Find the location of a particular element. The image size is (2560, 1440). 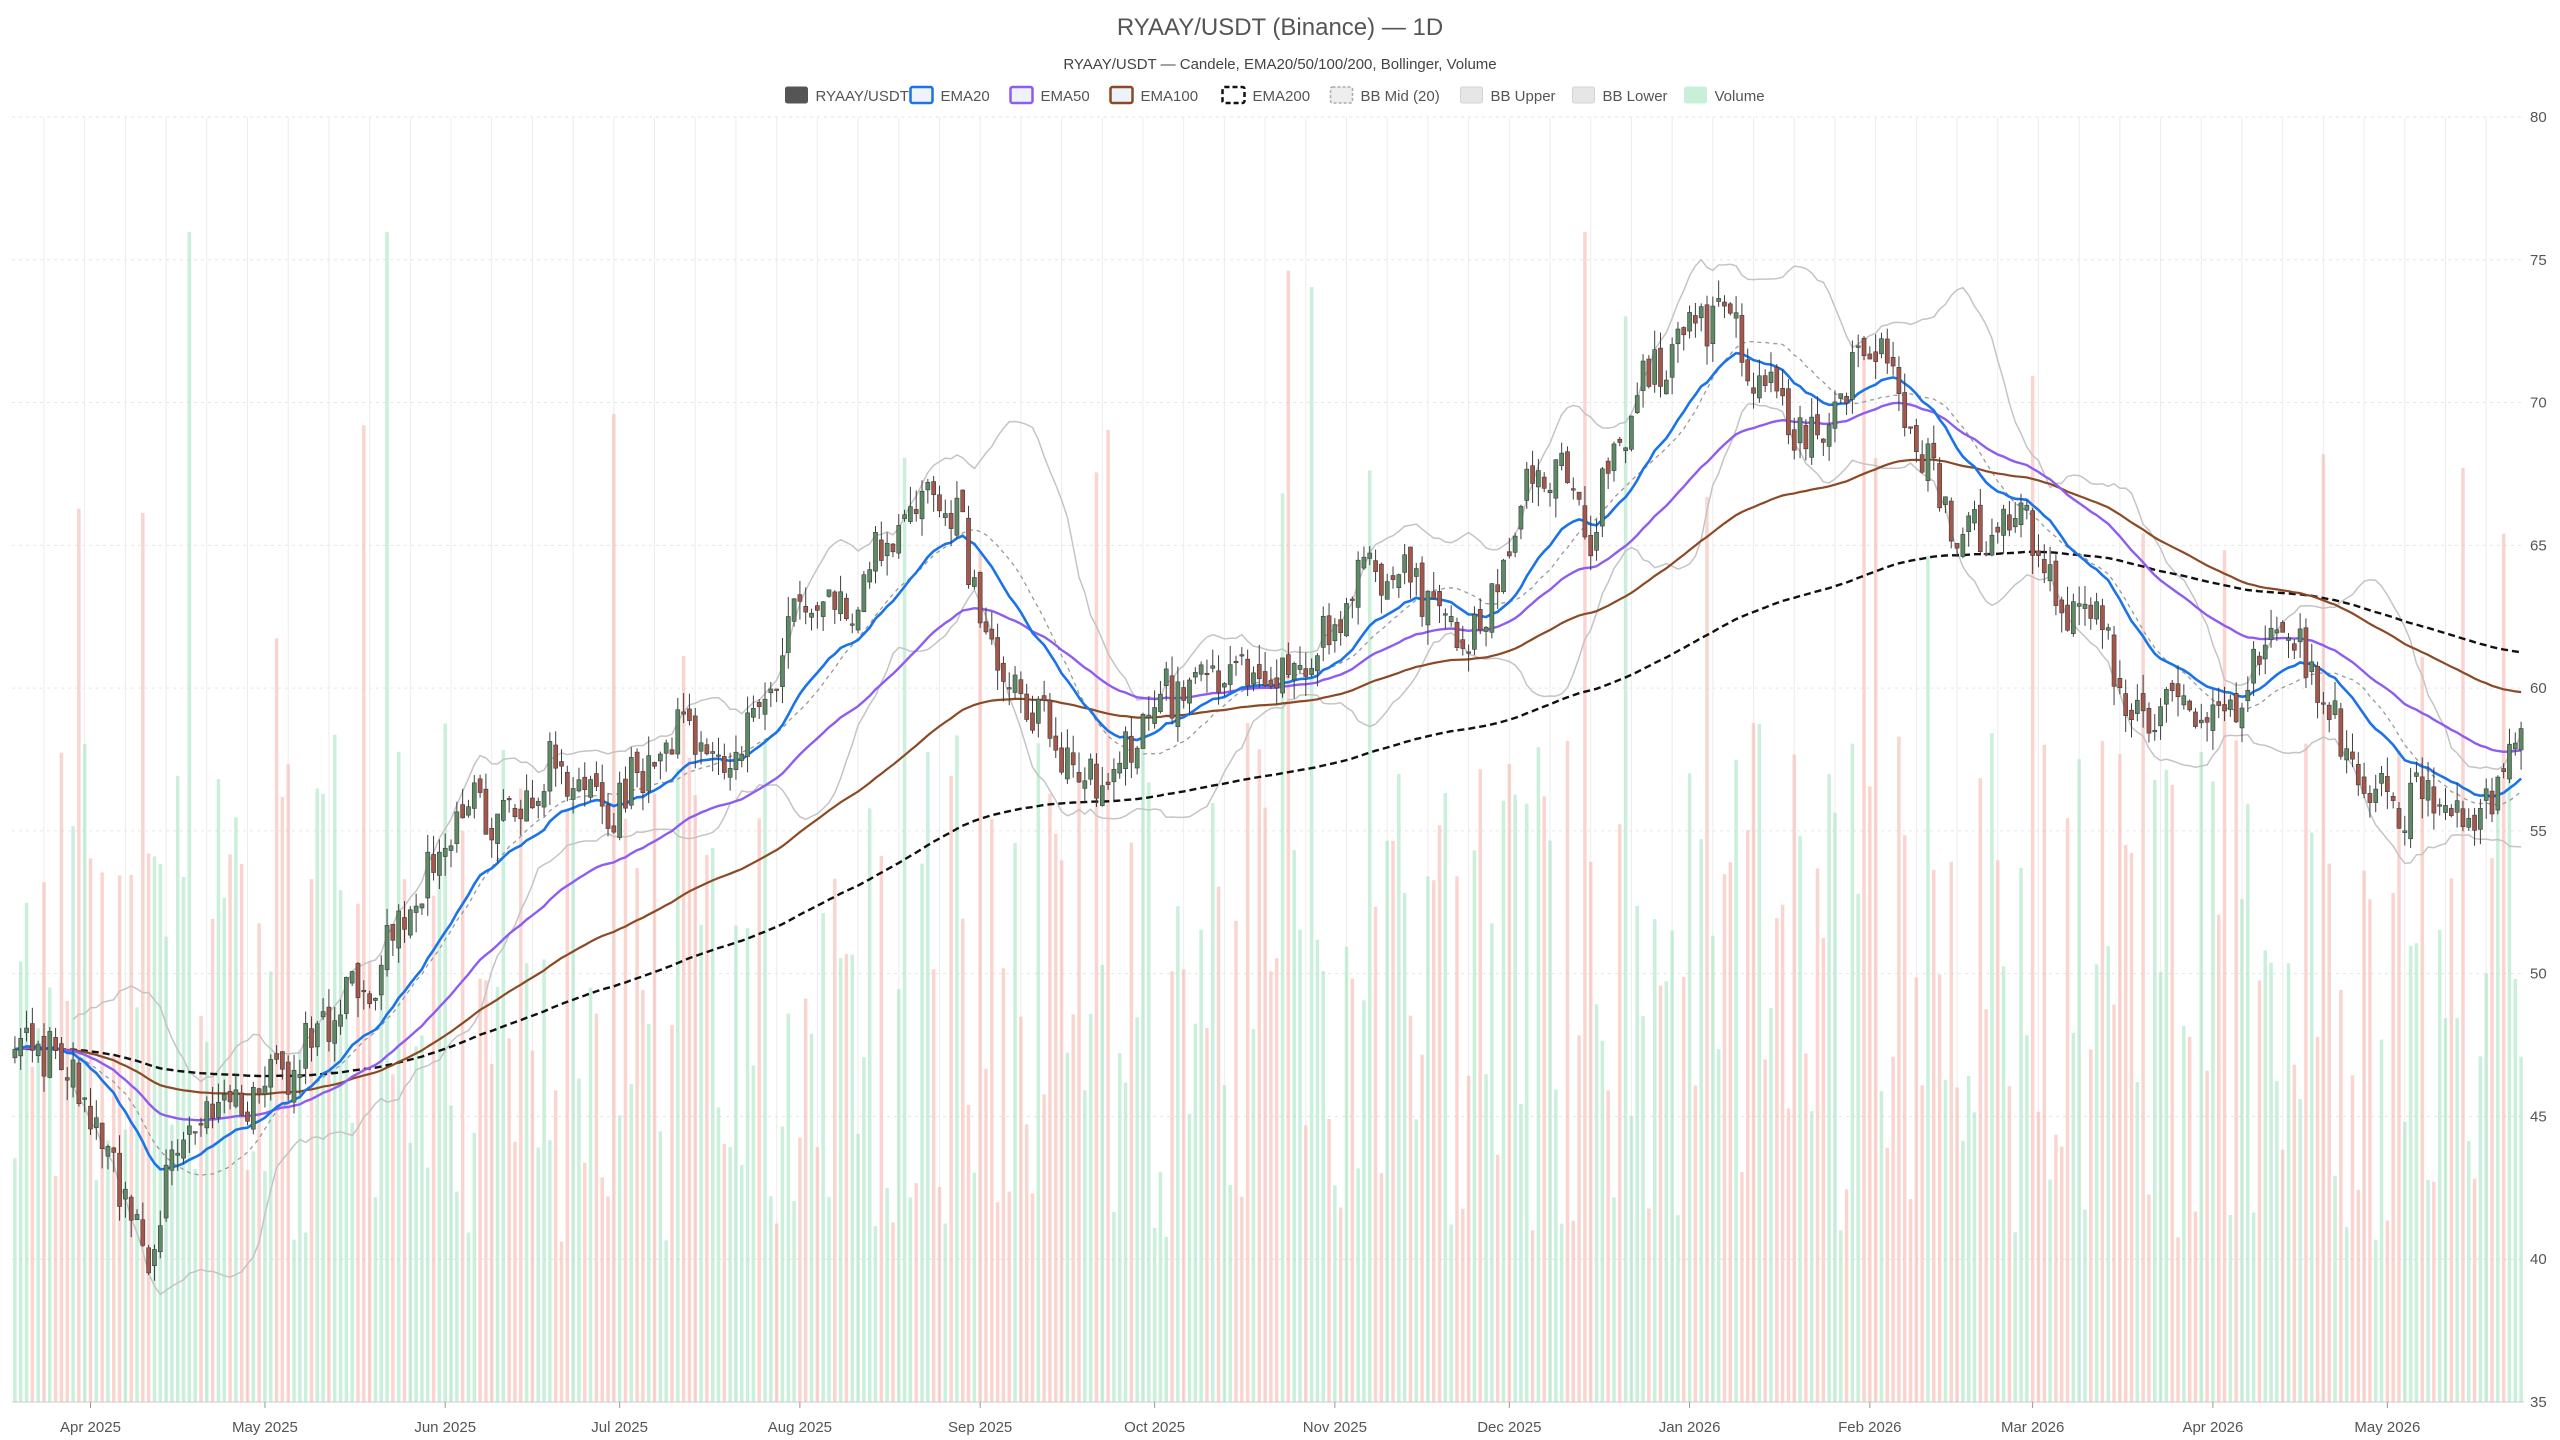

x-tick-label: May 2026 is located at coordinates (2387, 1427).